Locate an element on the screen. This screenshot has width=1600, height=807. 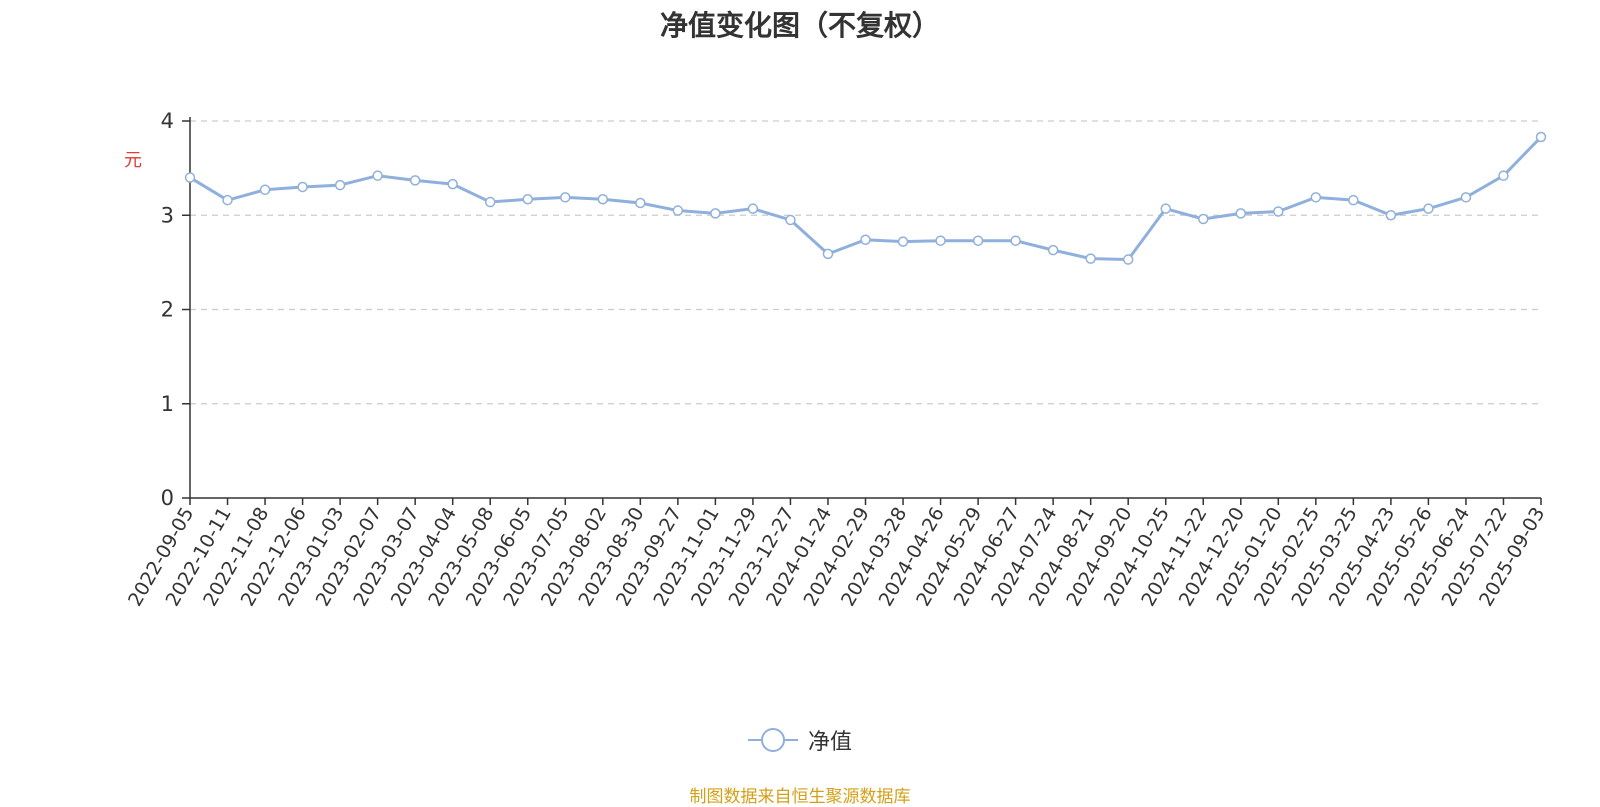
legend-label: 净值 is located at coordinates (829, 742).